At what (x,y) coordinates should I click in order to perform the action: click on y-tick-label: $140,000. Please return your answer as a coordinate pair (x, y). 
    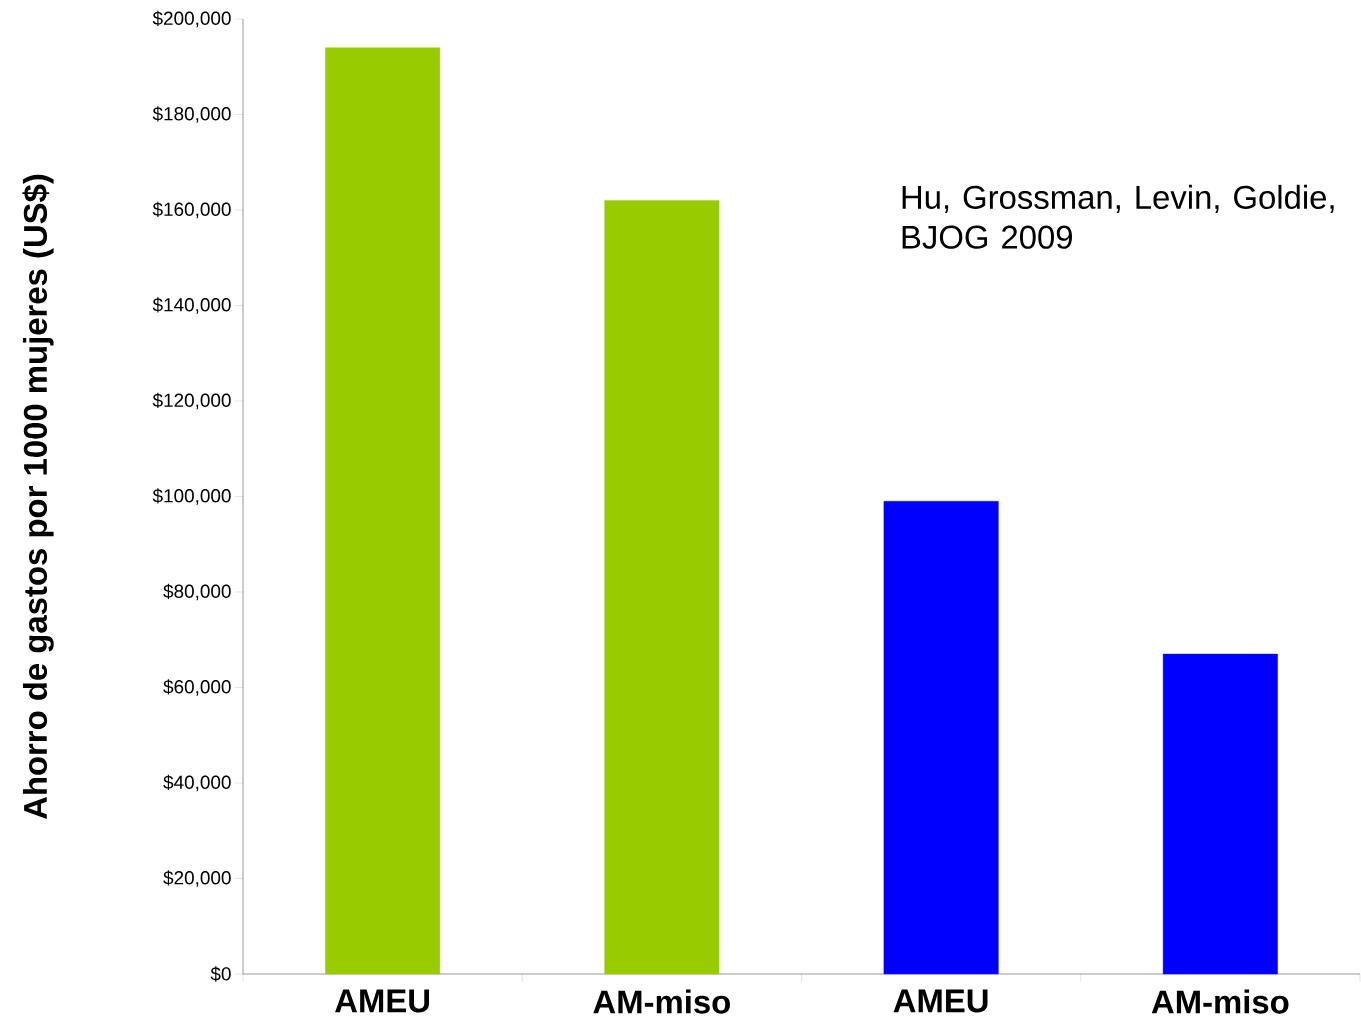
    Looking at the image, I should click on (191, 305).